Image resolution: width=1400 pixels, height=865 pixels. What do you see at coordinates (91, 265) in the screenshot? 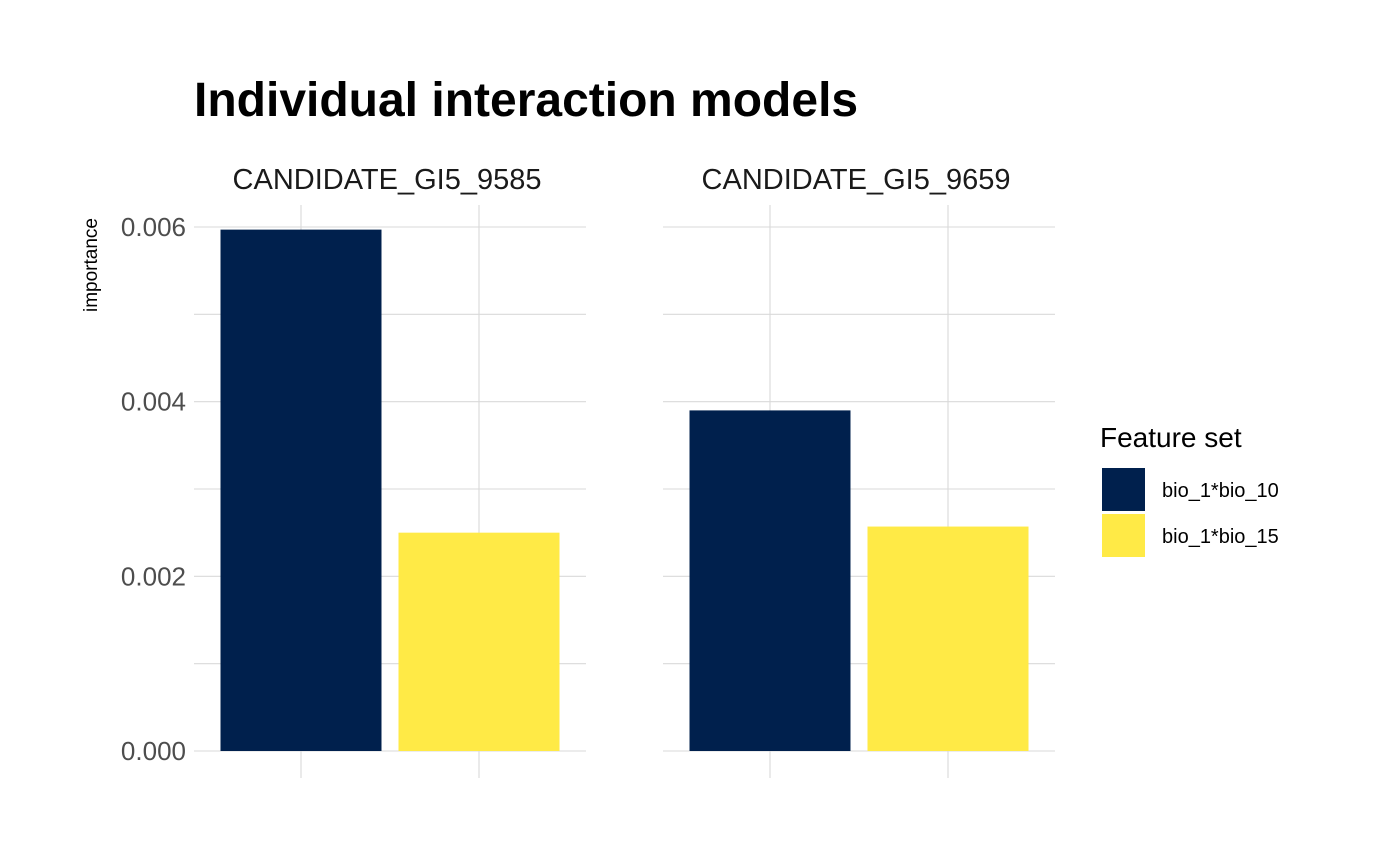
I see `y-axis-label: importance` at bounding box center [91, 265].